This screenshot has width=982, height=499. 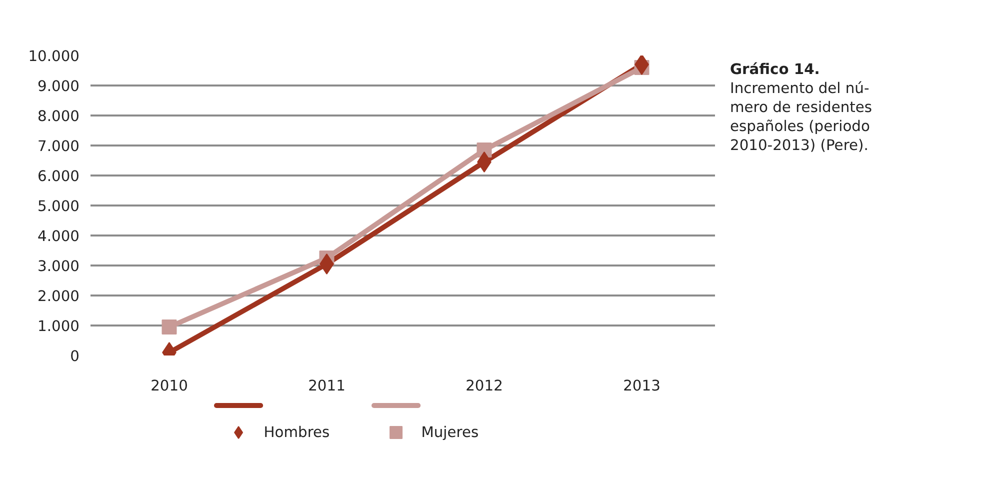 What do you see at coordinates (59, 236) in the screenshot?
I see `y-tick-label: 4.000` at bounding box center [59, 236].